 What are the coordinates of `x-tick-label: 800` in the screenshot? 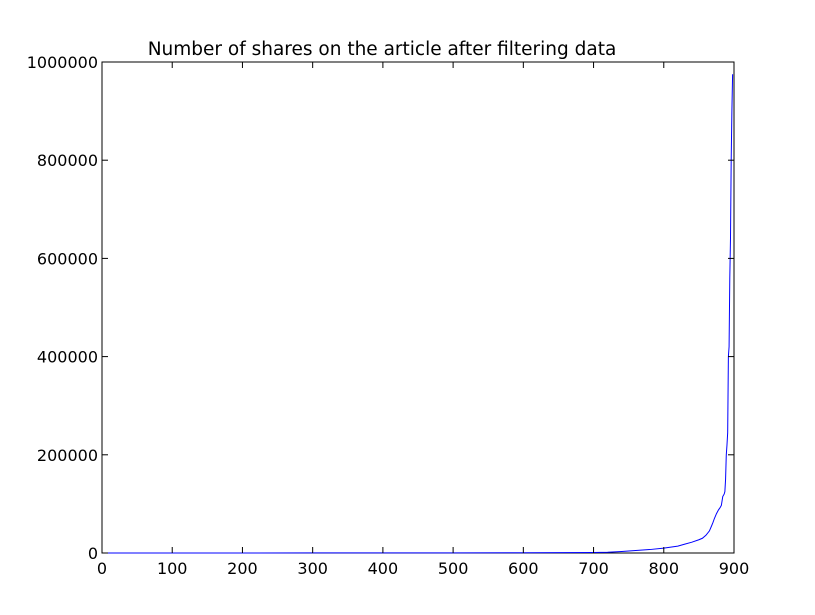 It's located at (664, 568).